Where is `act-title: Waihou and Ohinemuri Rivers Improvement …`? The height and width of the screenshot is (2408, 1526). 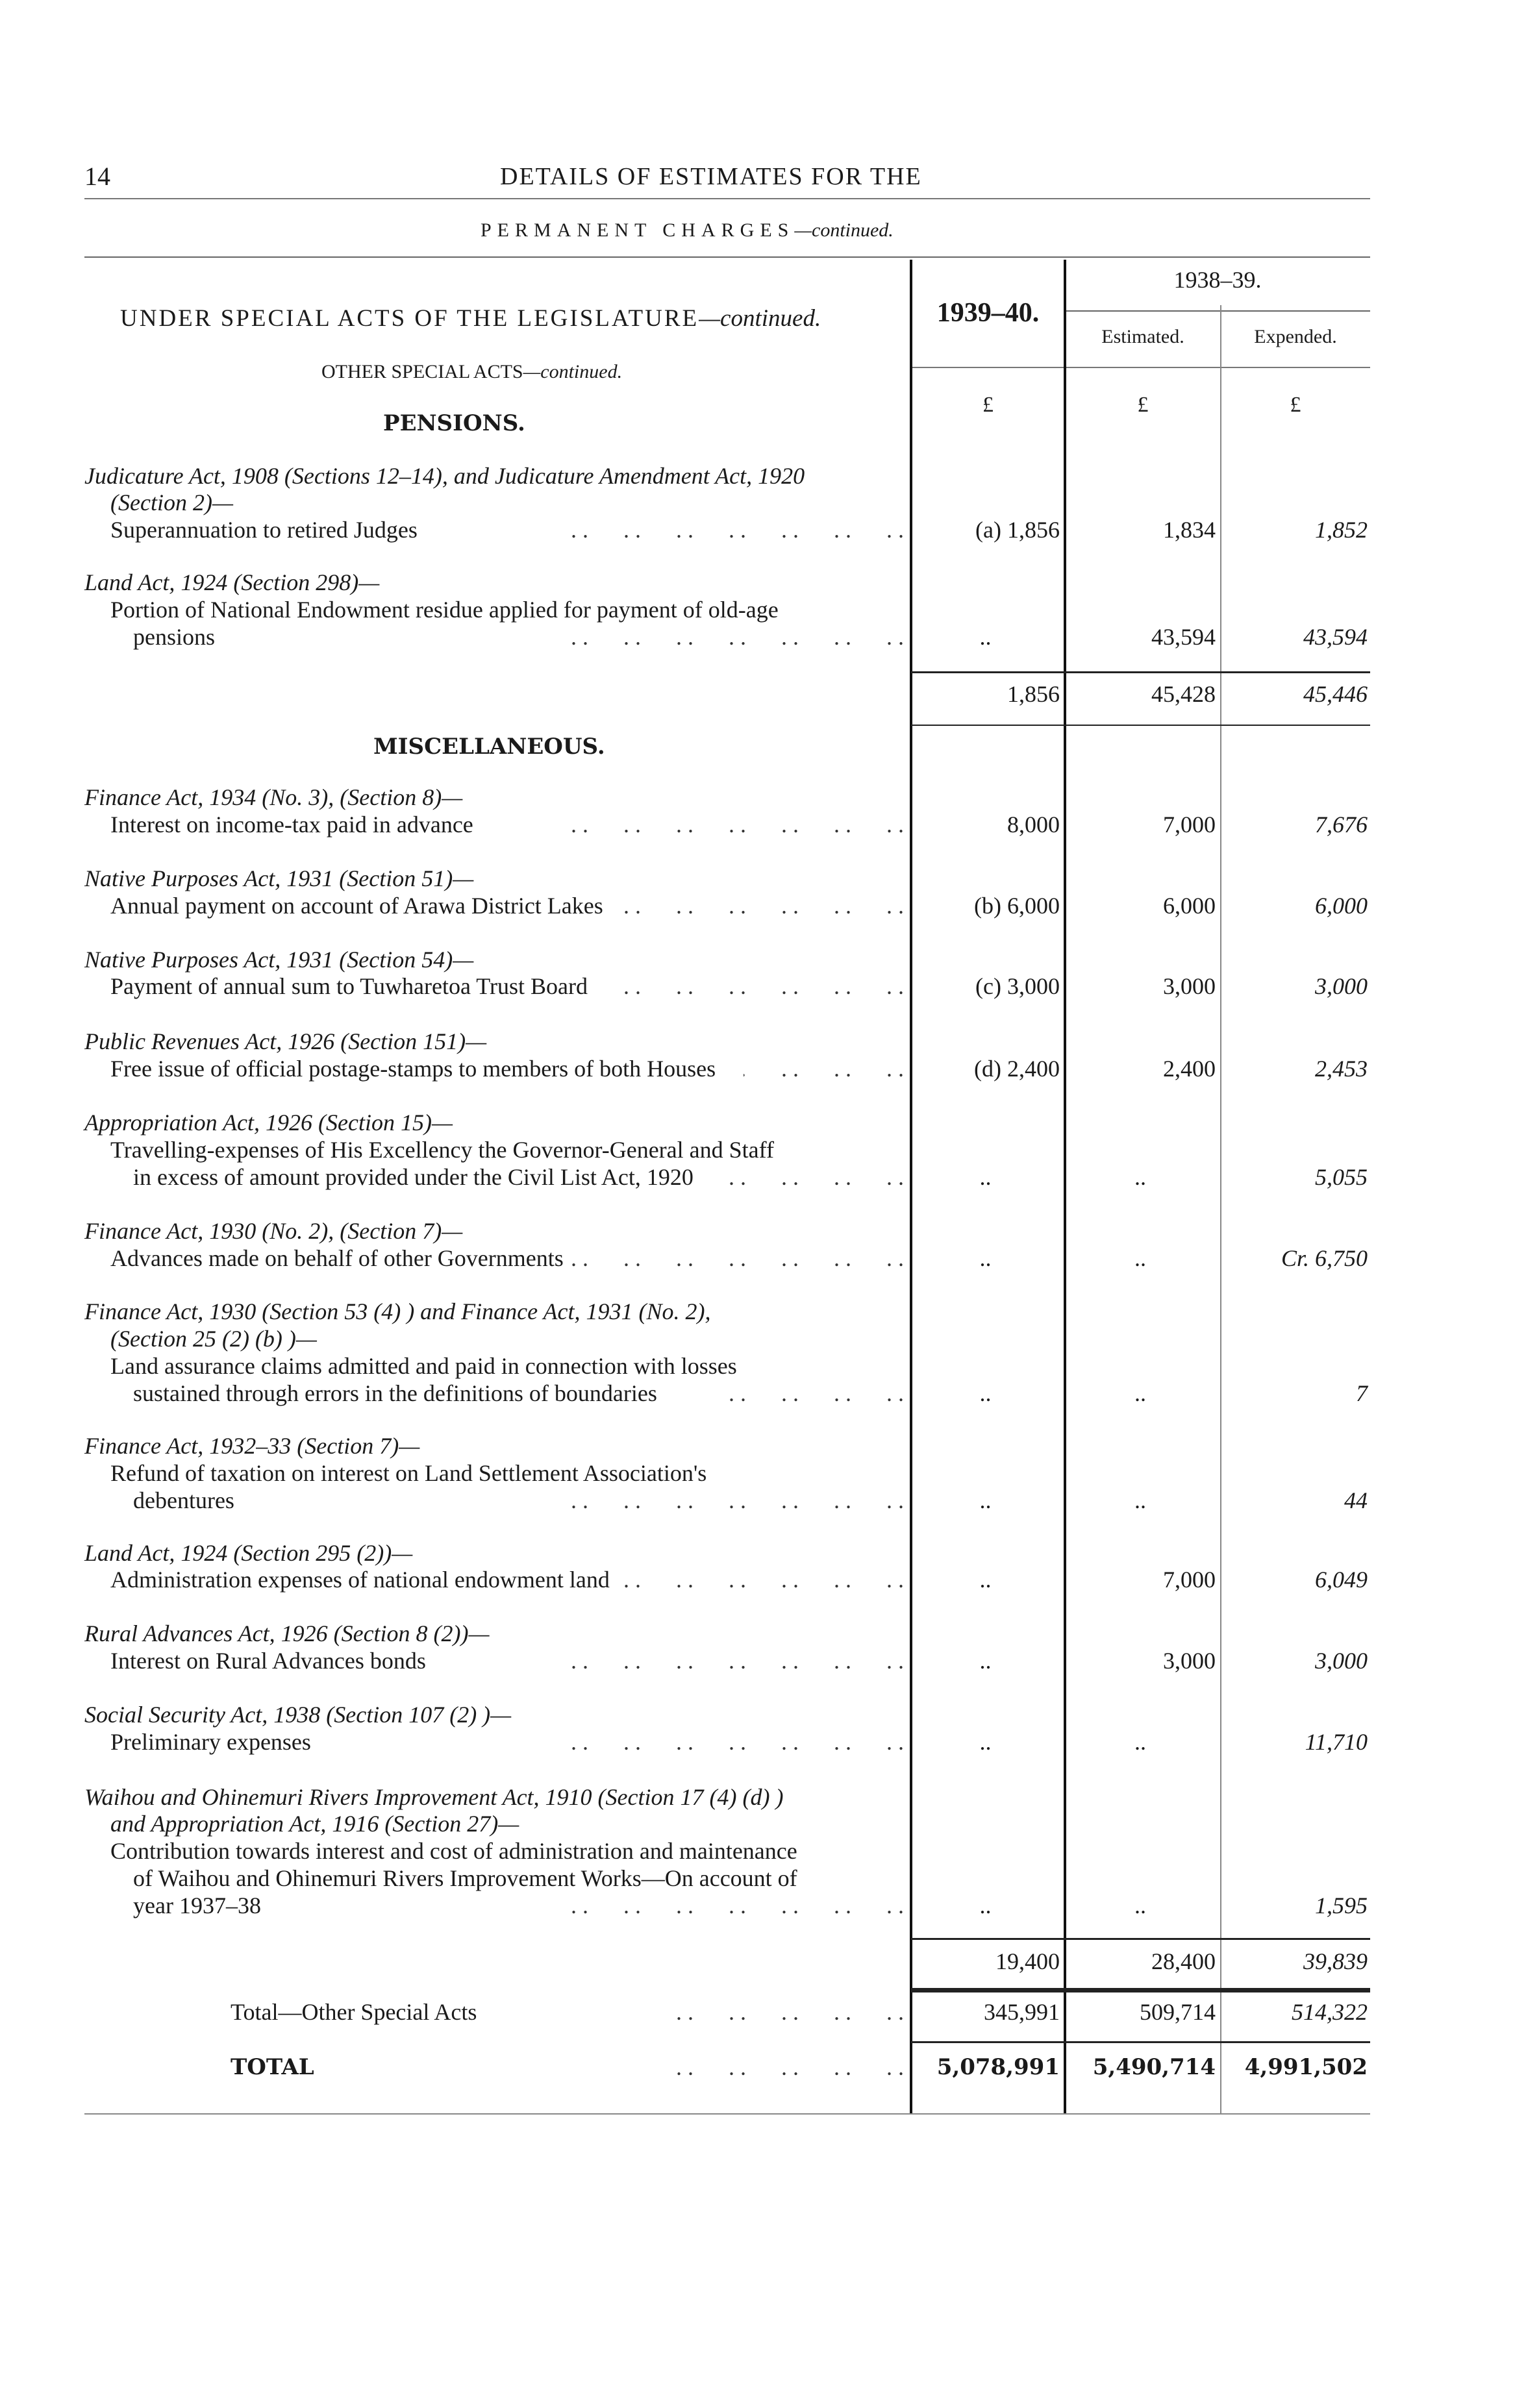 act-title: Waihou and Ohinemuri Rivers Improvement … is located at coordinates (434, 1797).